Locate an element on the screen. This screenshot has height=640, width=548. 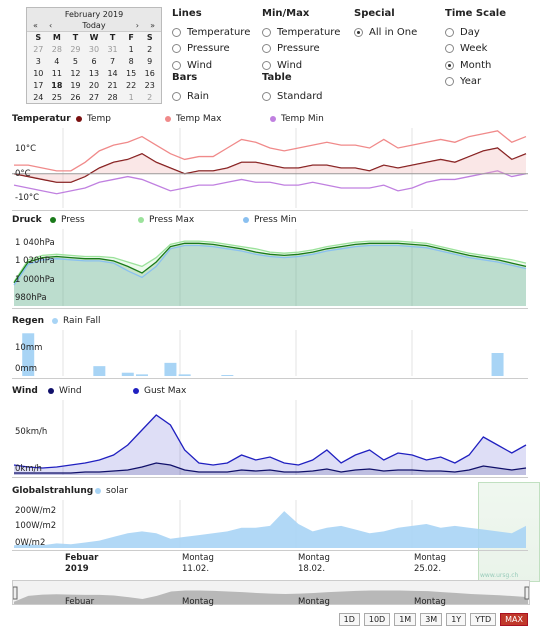
lines-title: Lines is located at coordinates (187, 13).